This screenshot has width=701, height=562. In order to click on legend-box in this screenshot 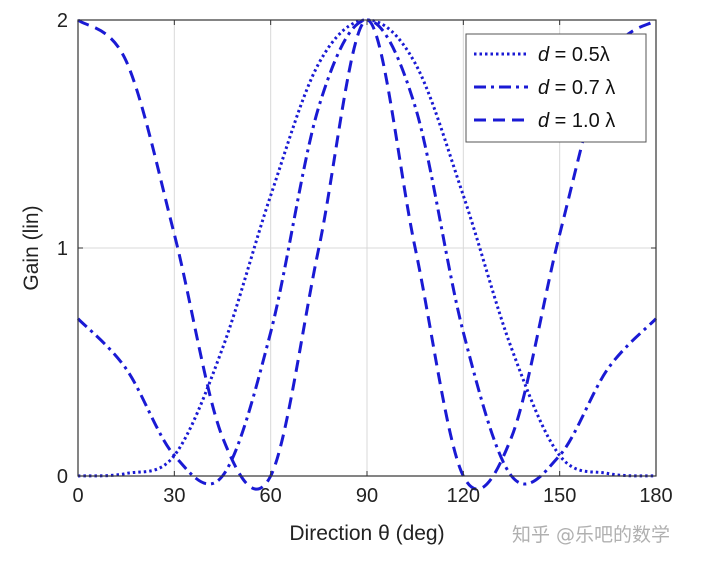, I will do `click(556, 88)`.